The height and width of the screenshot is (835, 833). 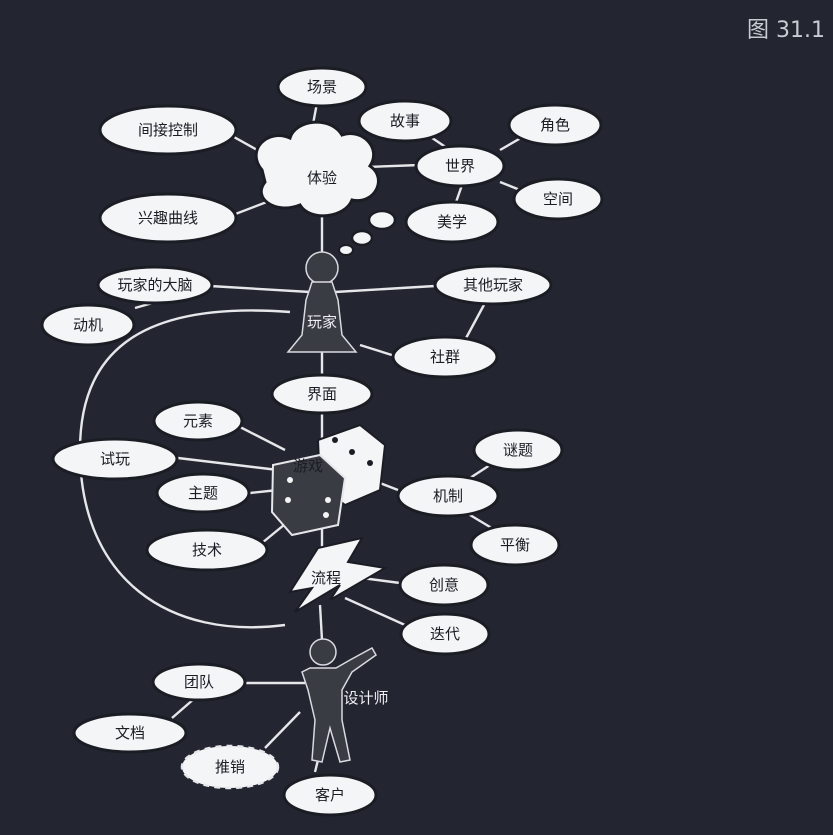 I want to click on node-scene: 场景, so click(x=322, y=87).